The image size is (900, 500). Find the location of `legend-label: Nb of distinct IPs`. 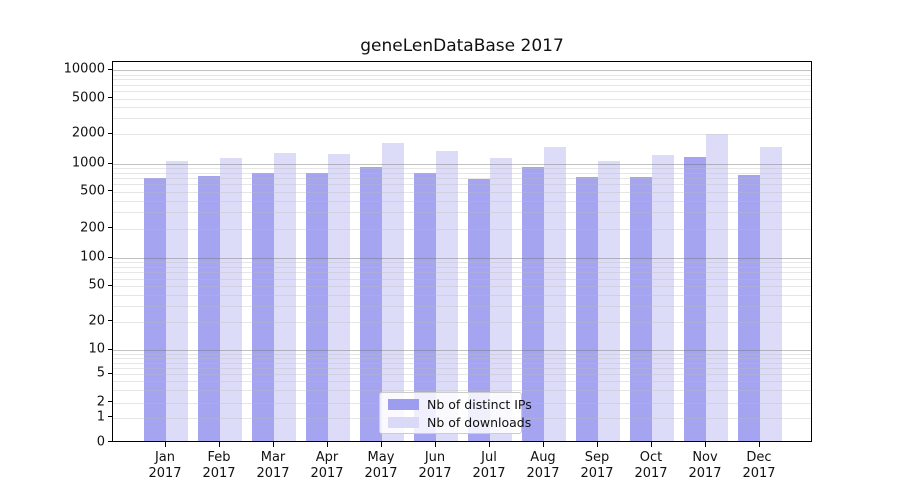

legend-label: Nb of distinct IPs is located at coordinates (479, 404).